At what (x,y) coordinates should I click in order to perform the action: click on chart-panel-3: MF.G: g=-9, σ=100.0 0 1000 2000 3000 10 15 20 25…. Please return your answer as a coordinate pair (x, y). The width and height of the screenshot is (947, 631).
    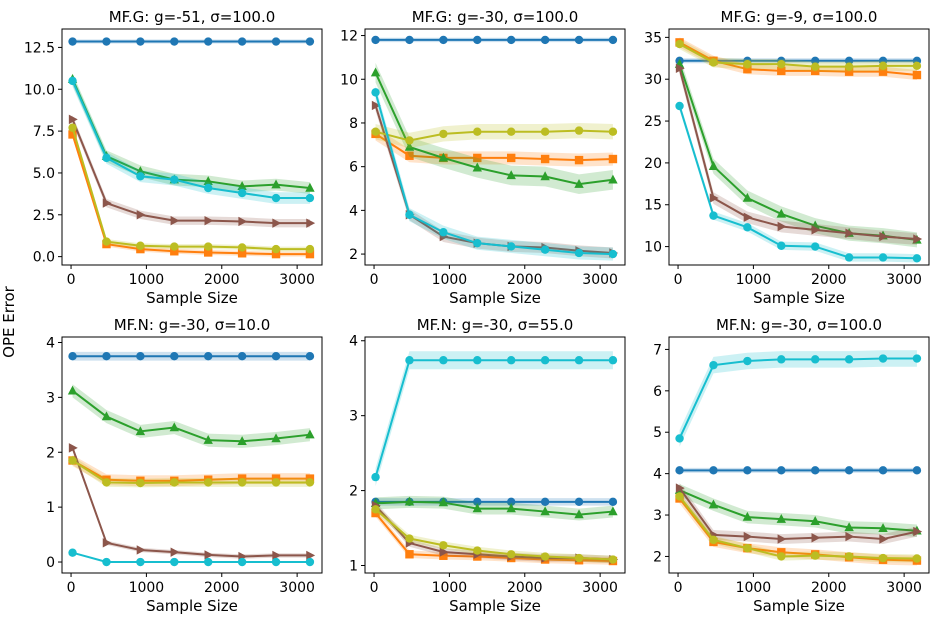
    Looking at the image, I should click on (787, 157).